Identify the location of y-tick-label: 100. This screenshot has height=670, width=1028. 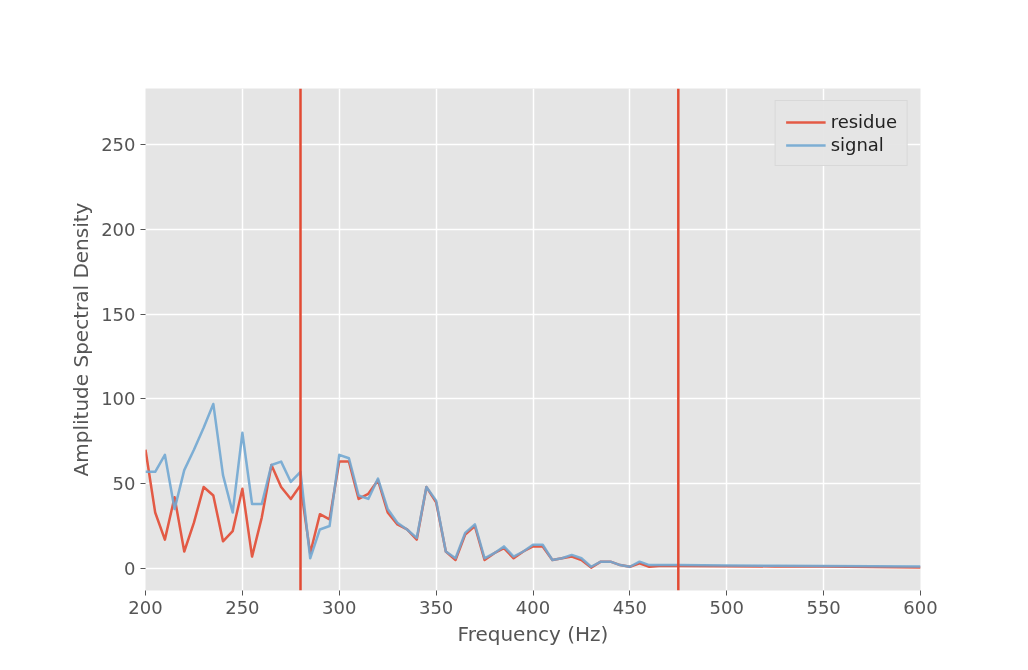
(118, 399).